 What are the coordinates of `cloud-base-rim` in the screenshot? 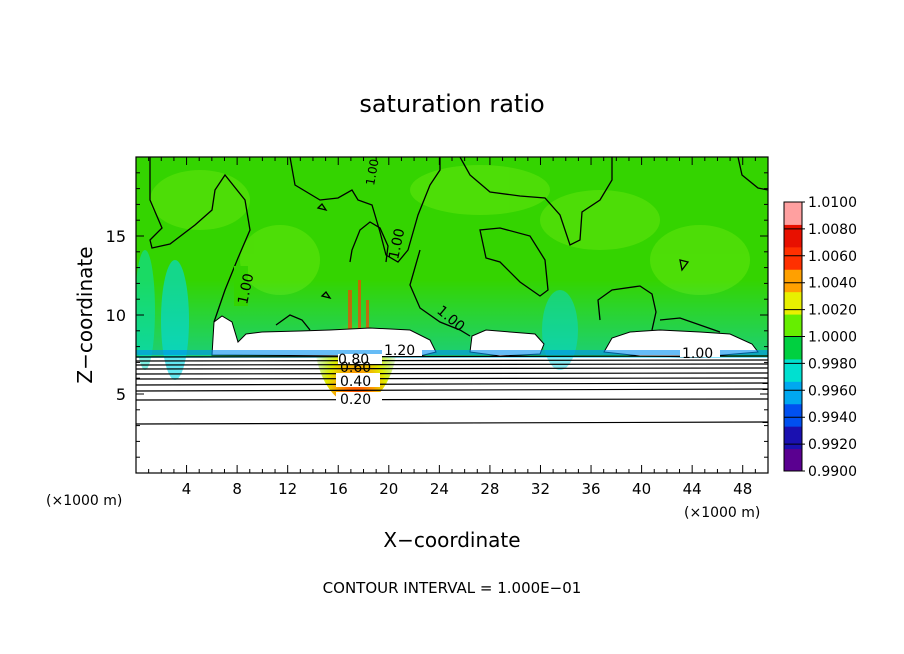 It's located at (452, 352).